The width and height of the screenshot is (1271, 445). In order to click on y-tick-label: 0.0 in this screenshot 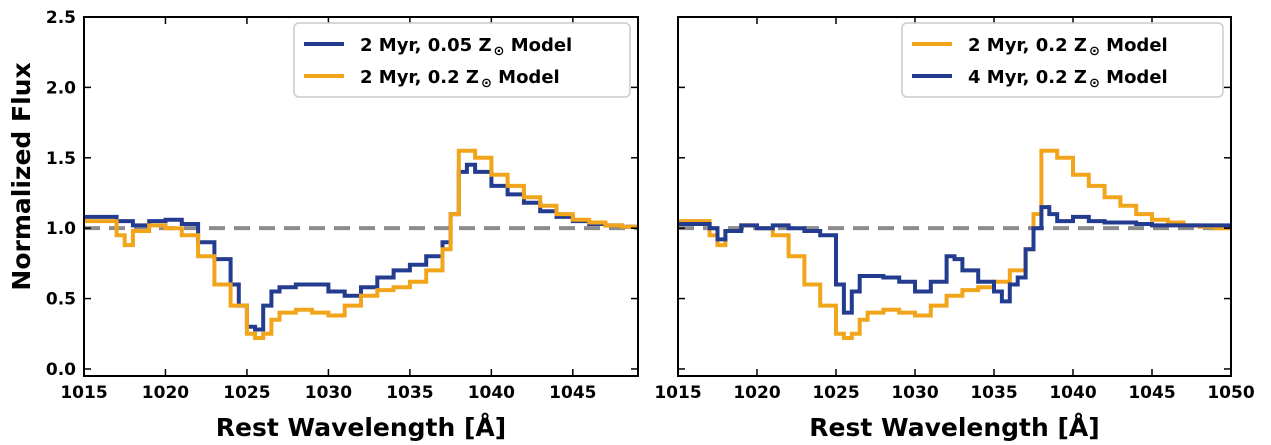, I will do `click(61, 370)`.